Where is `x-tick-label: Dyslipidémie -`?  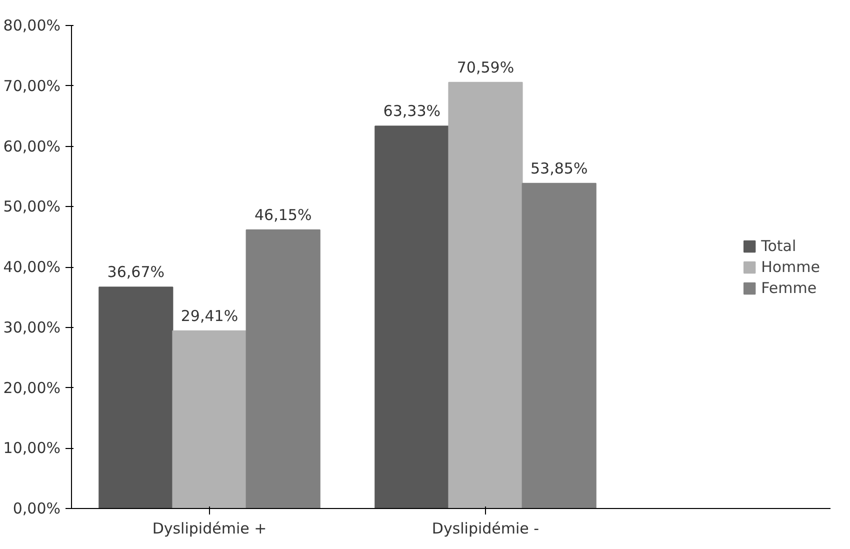
x-tick-label: Dyslipidémie - is located at coordinates (486, 529).